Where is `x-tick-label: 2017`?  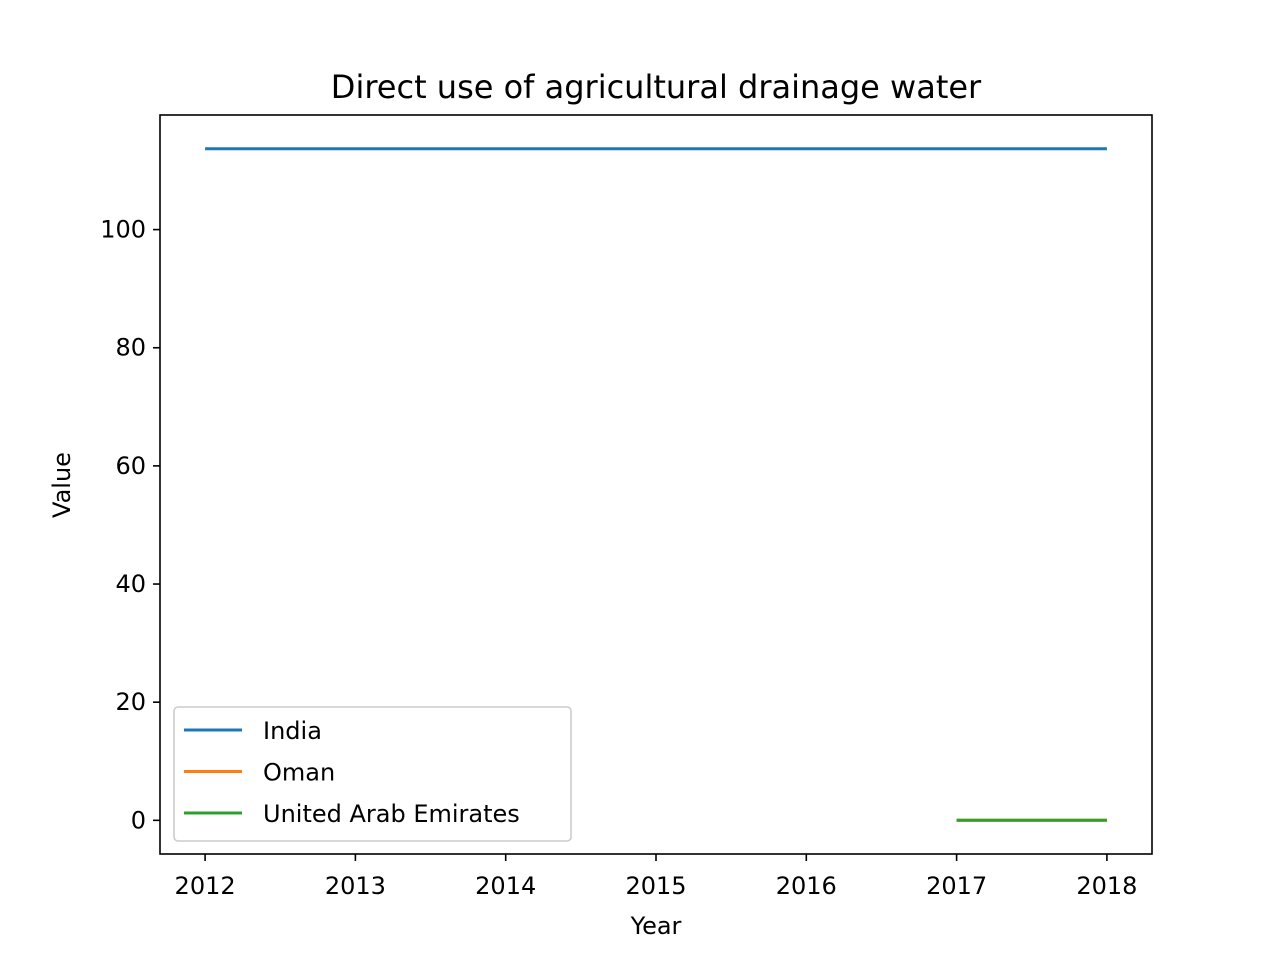
x-tick-label: 2017 is located at coordinates (956, 886).